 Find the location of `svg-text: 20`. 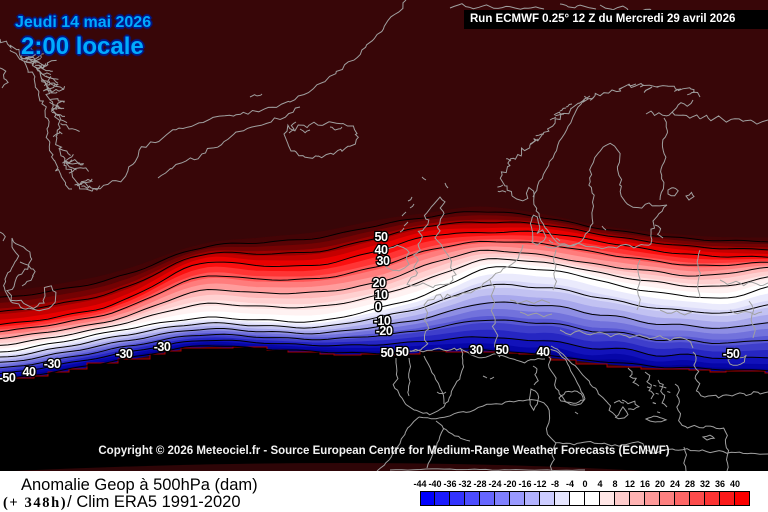

svg-text: 20 is located at coordinates (379, 283).